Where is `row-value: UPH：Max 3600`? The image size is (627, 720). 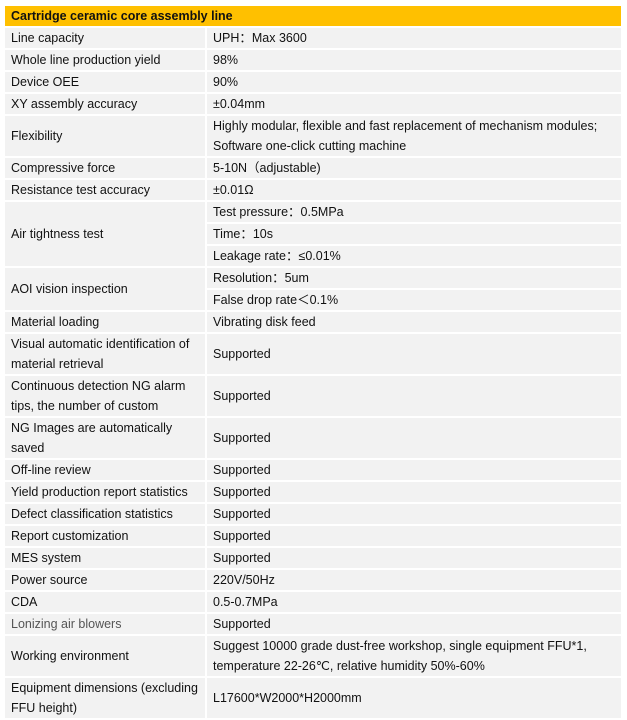
row-value: UPH：Max 3600 is located at coordinates (414, 38).